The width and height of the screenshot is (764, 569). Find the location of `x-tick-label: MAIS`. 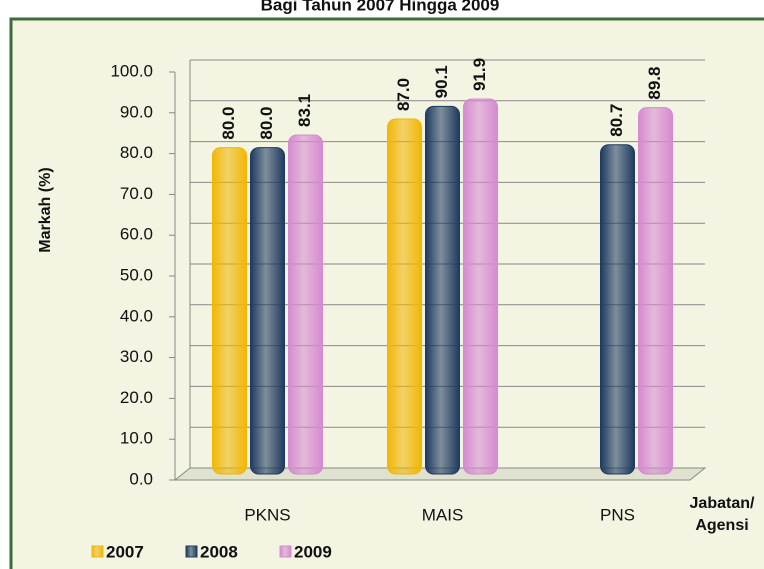

x-tick-label: MAIS is located at coordinates (443, 514).